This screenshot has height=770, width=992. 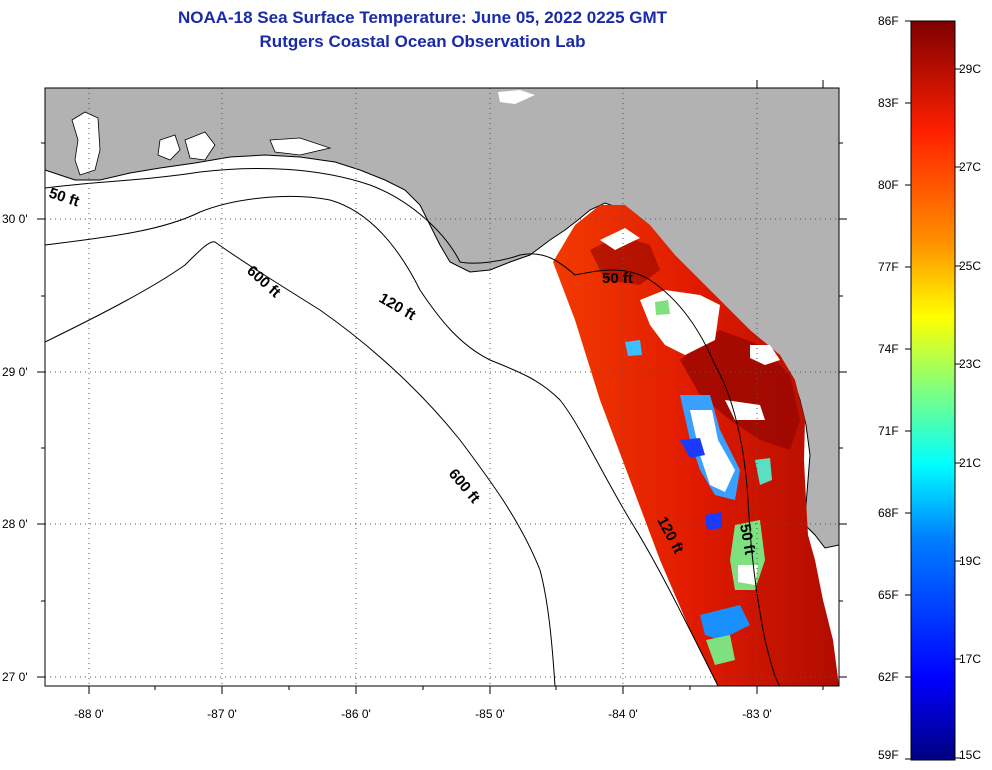 What do you see at coordinates (222, 714) in the screenshot?
I see `lon-tick-label: -87 0'` at bounding box center [222, 714].